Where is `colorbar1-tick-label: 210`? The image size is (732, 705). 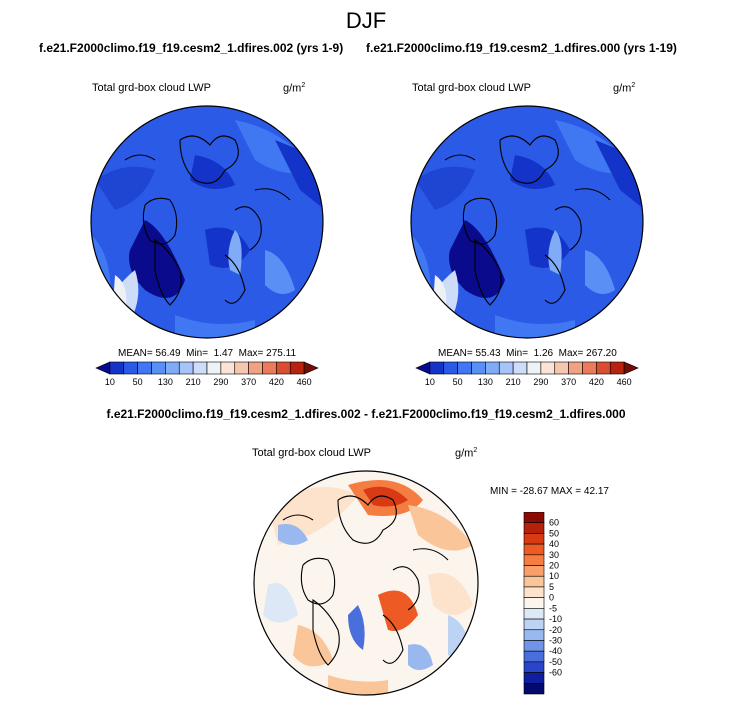
colorbar1-tick-label: 210 is located at coordinates (193, 382).